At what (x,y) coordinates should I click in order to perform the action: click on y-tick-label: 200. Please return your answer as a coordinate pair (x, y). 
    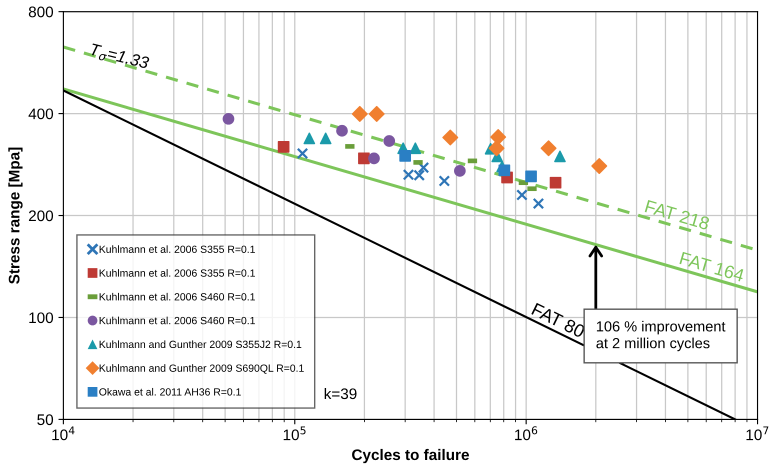
    Looking at the image, I should click on (41, 216).